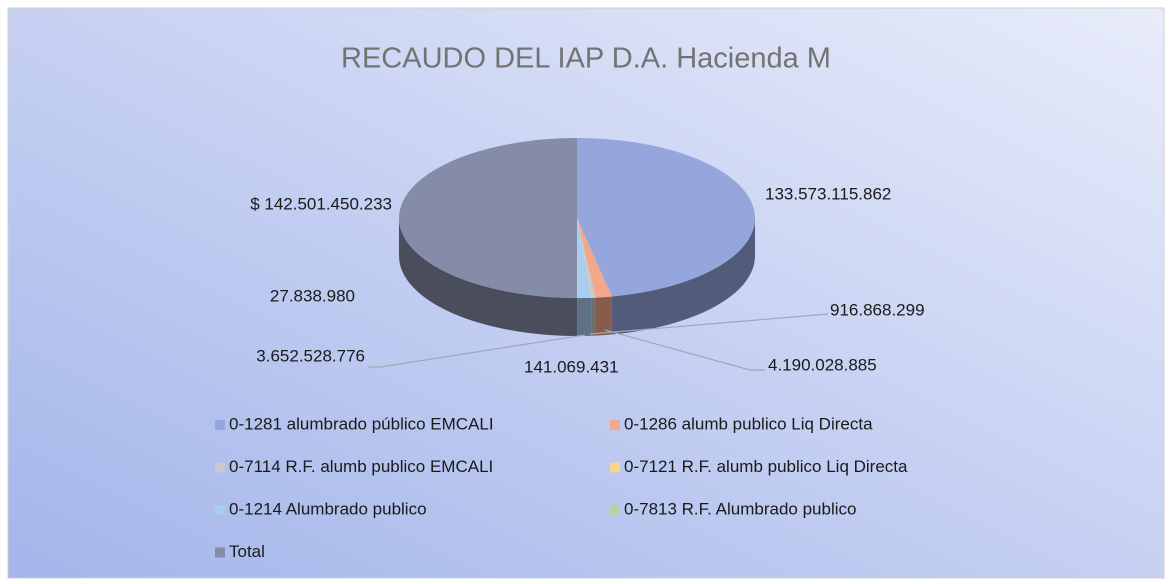 Image resolution: width=1172 pixels, height=584 pixels. I want to click on data-label: 3.652.528.776, so click(310, 355).